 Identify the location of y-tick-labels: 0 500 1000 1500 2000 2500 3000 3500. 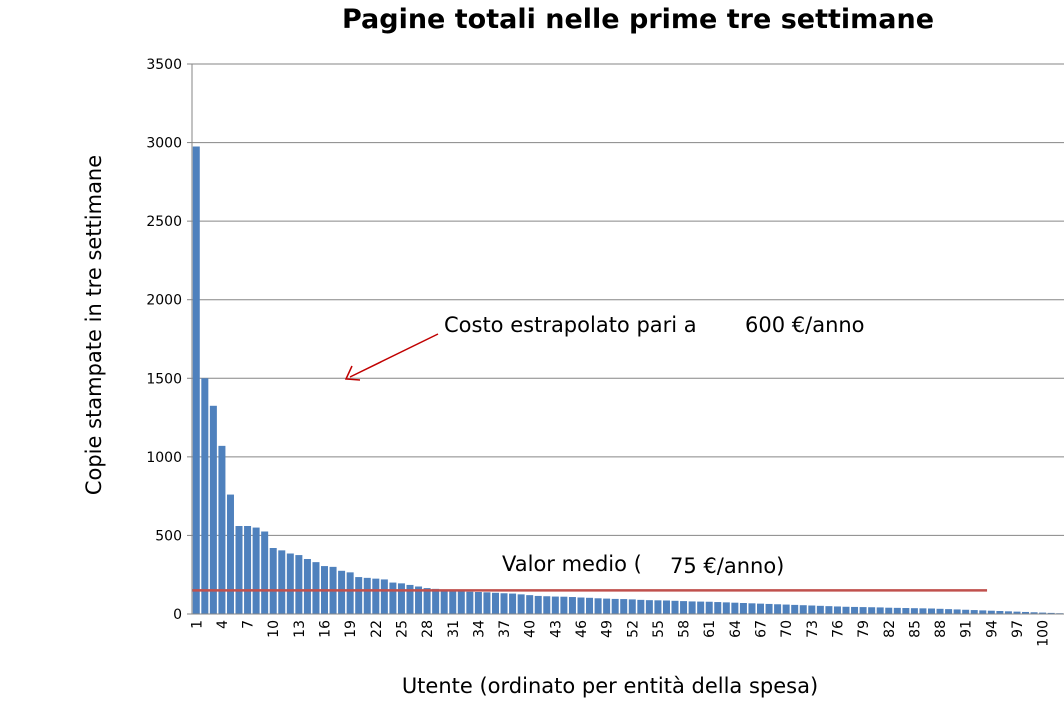
(169, 340).